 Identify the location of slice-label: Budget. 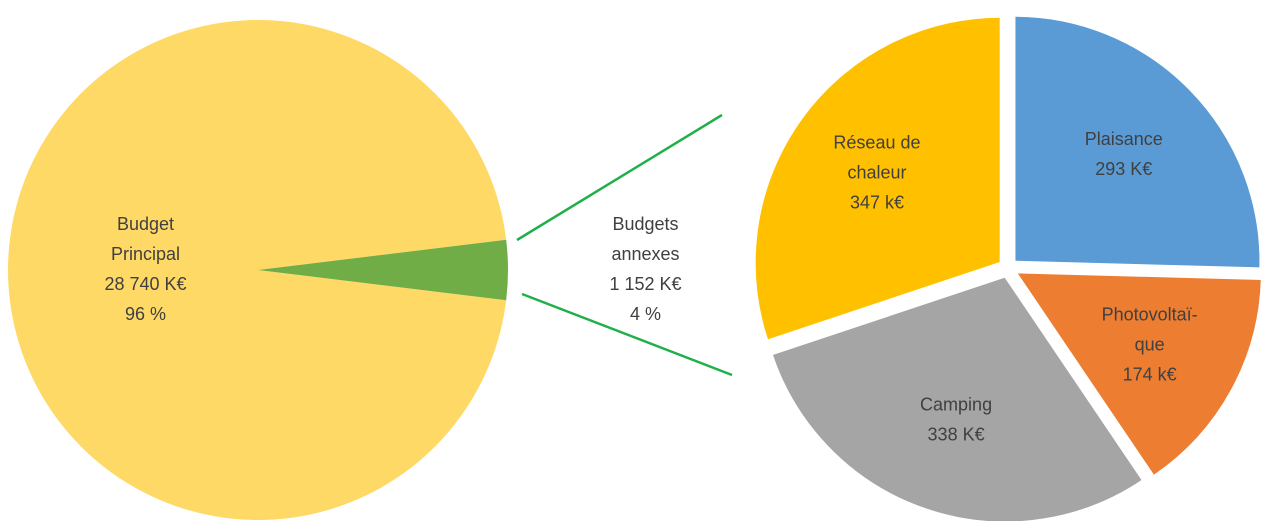
(145, 224).